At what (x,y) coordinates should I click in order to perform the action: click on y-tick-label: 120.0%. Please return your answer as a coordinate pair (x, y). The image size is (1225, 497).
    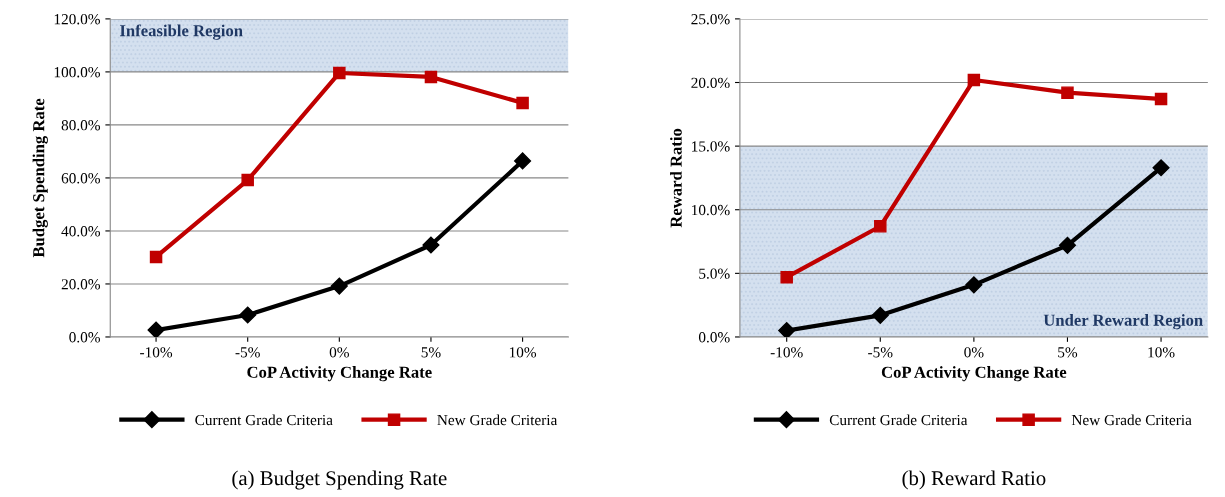
    Looking at the image, I should click on (77, 19).